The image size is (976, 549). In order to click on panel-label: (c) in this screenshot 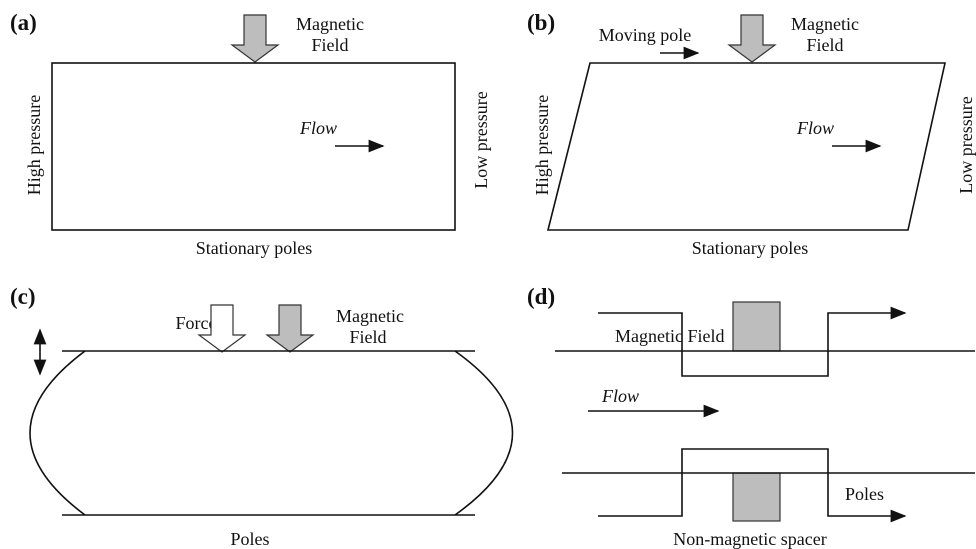, I will do `click(23, 296)`.